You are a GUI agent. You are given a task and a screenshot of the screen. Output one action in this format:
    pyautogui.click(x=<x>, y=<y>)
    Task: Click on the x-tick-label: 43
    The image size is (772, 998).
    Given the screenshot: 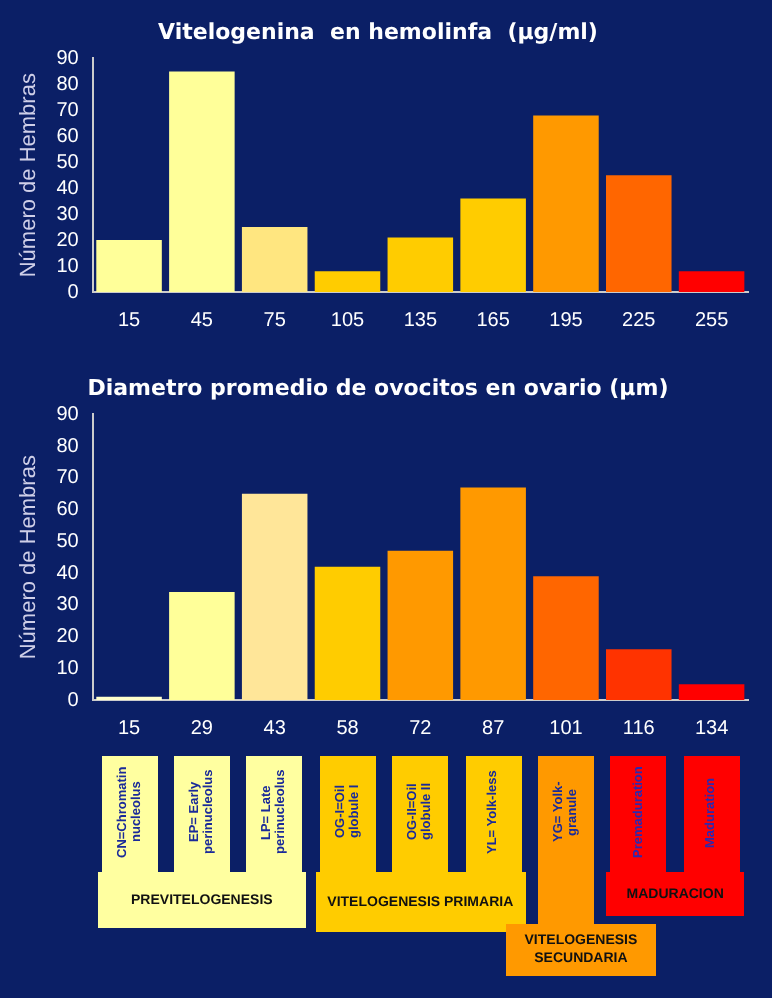 What is the action you would take?
    pyautogui.click(x=275, y=728)
    